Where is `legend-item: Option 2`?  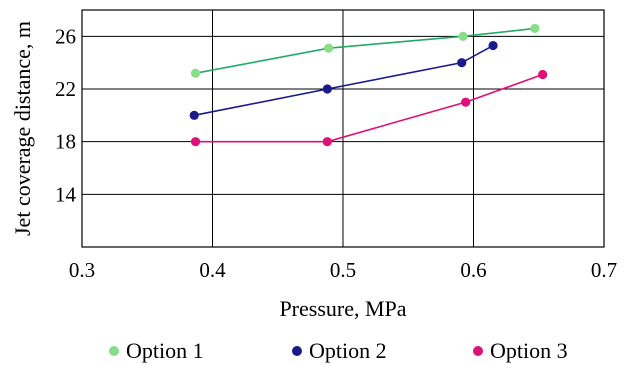
legend-item: Option 2 is located at coordinates (339, 350).